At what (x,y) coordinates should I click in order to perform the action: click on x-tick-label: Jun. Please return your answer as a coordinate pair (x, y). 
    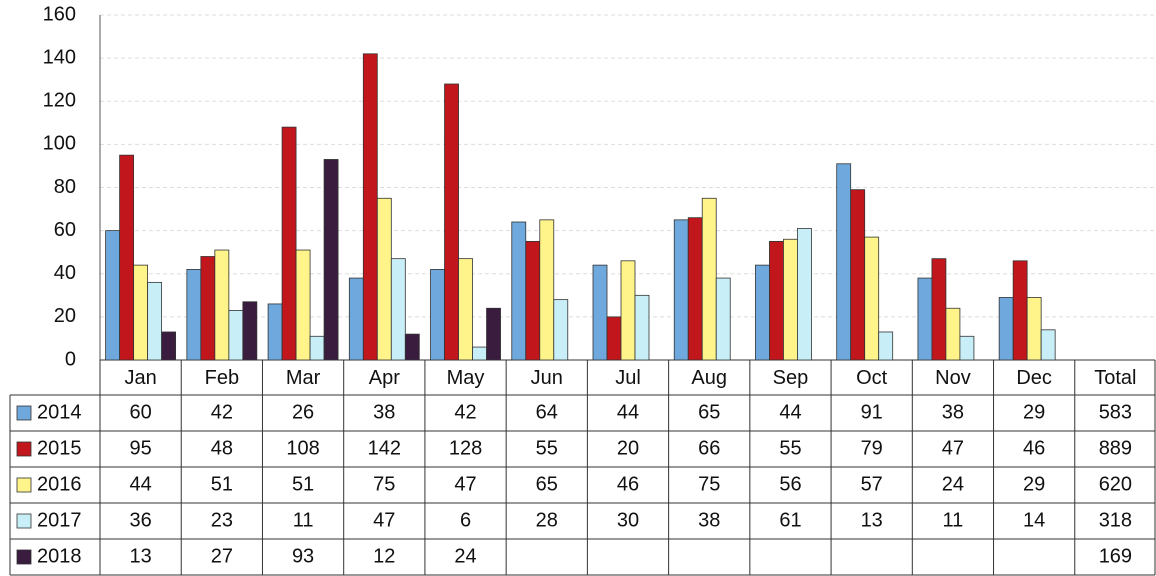
    Looking at the image, I should click on (547, 378).